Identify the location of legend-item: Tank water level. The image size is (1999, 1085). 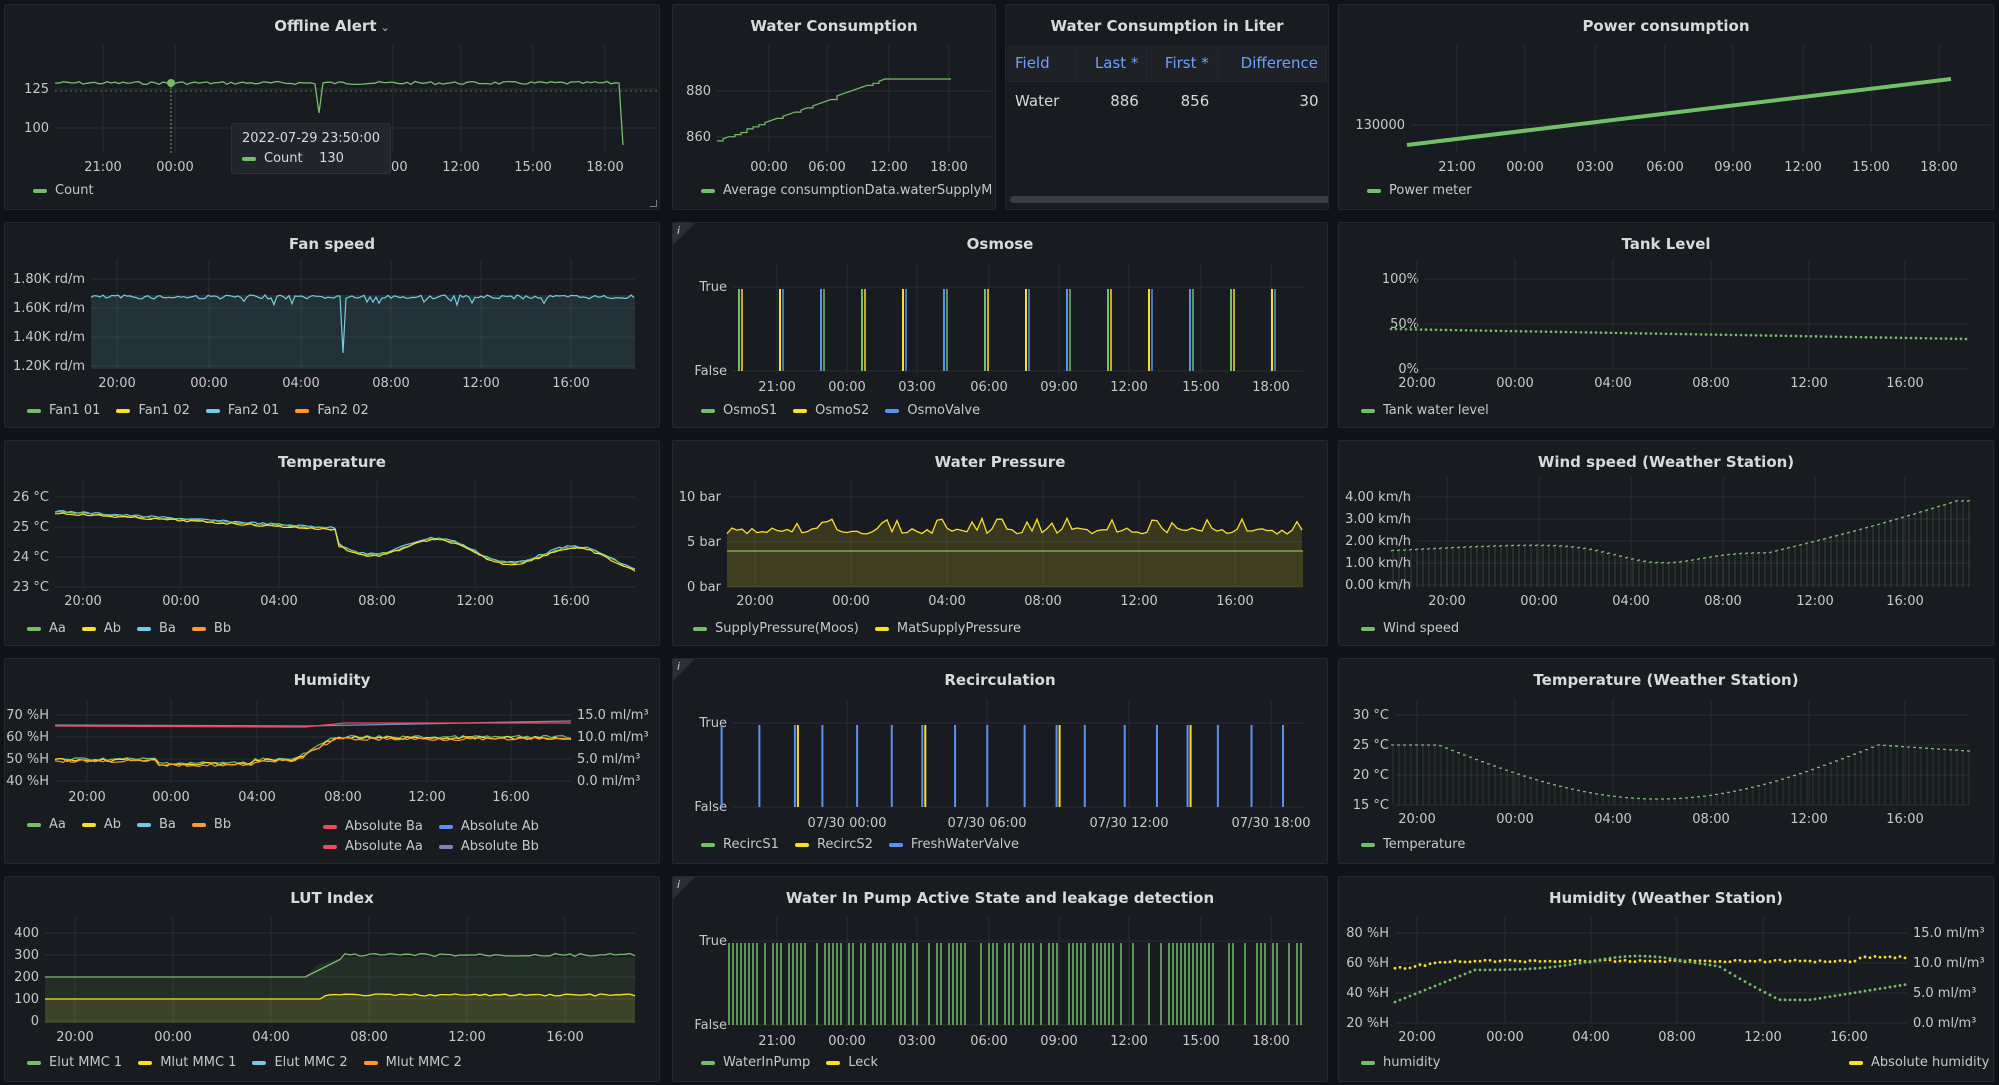
(1425, 410).